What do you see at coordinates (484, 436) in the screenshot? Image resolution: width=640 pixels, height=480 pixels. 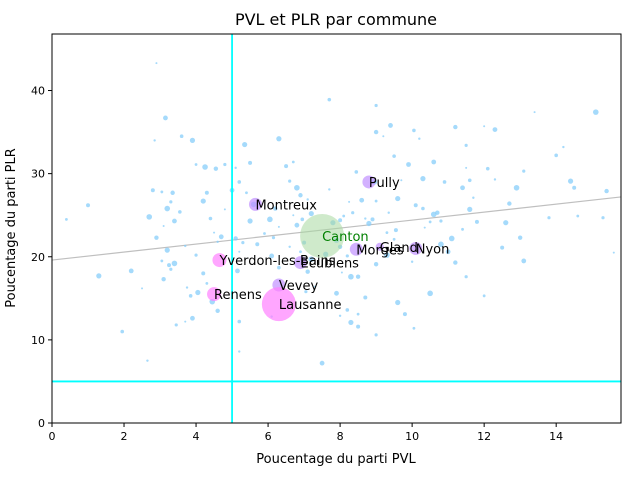 I see `x-tick-label: 12` at bounding box center [484, 436].